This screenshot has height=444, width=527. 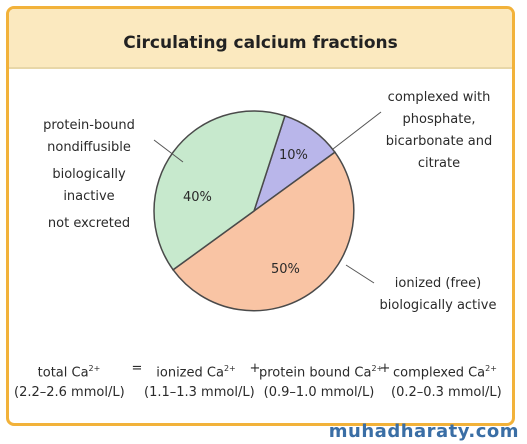 I want to click on leader-line-complexed, so click(x=357, y=130).